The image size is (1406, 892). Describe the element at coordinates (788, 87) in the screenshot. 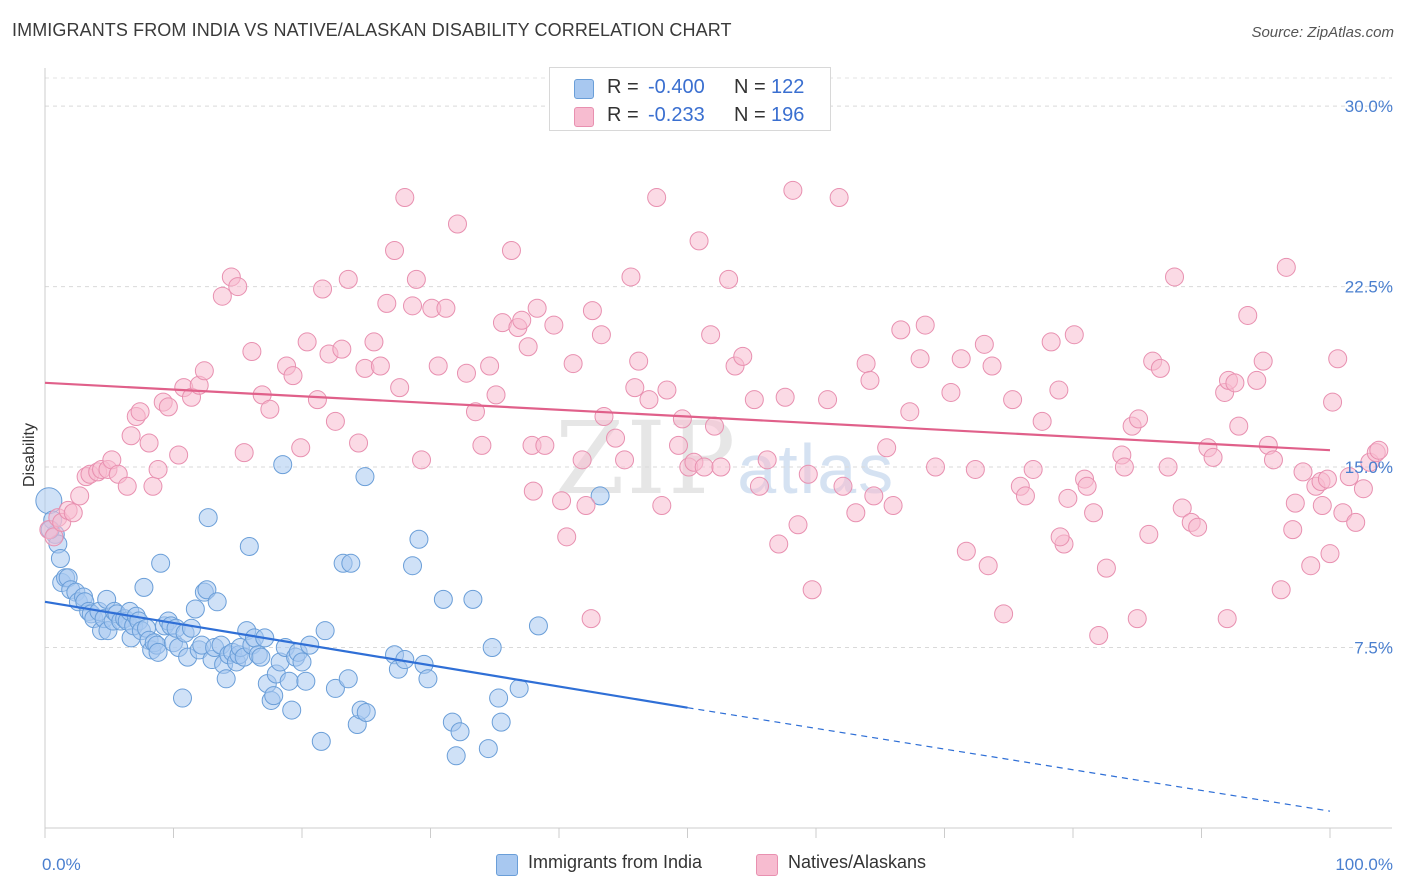

I see `legend-n-value: 122` at that location.